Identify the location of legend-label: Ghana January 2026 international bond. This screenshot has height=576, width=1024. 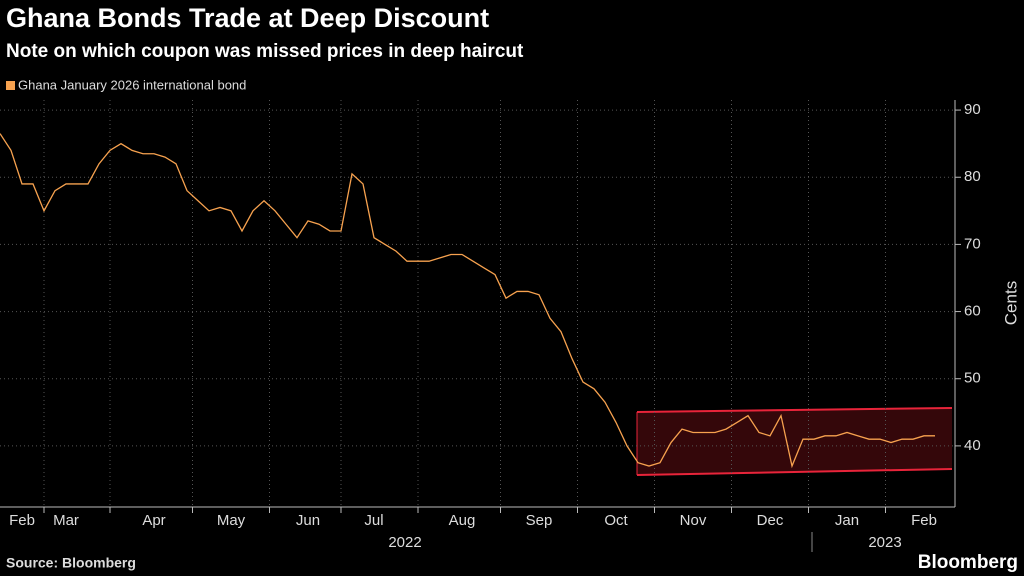
(132, 84).